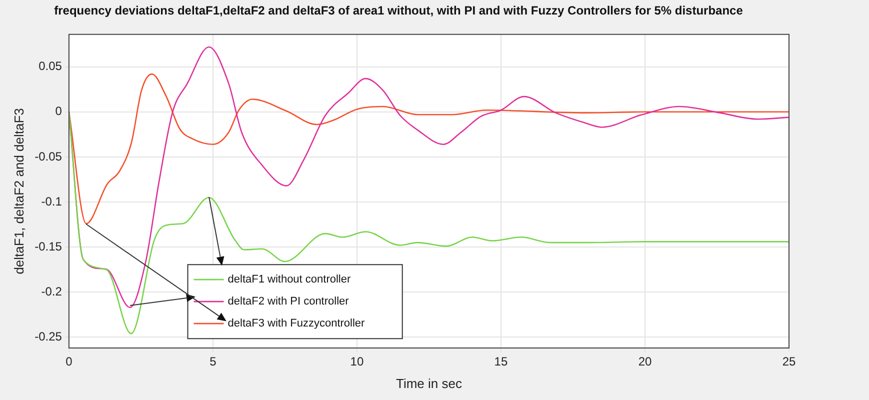 This screenshot has height=400, width=869. I want to click on legend-label: deltaF1 without controller, so click(289, 280).